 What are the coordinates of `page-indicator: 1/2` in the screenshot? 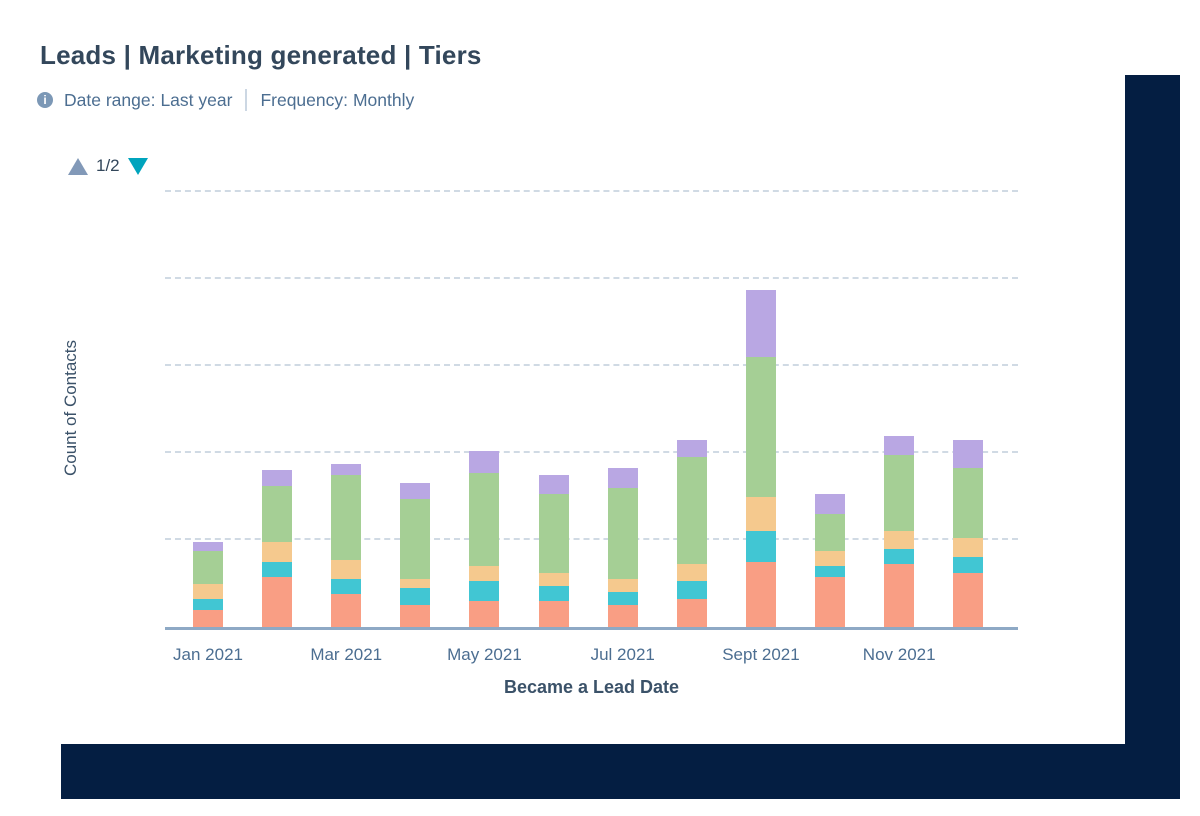 It's located at (108, 165).